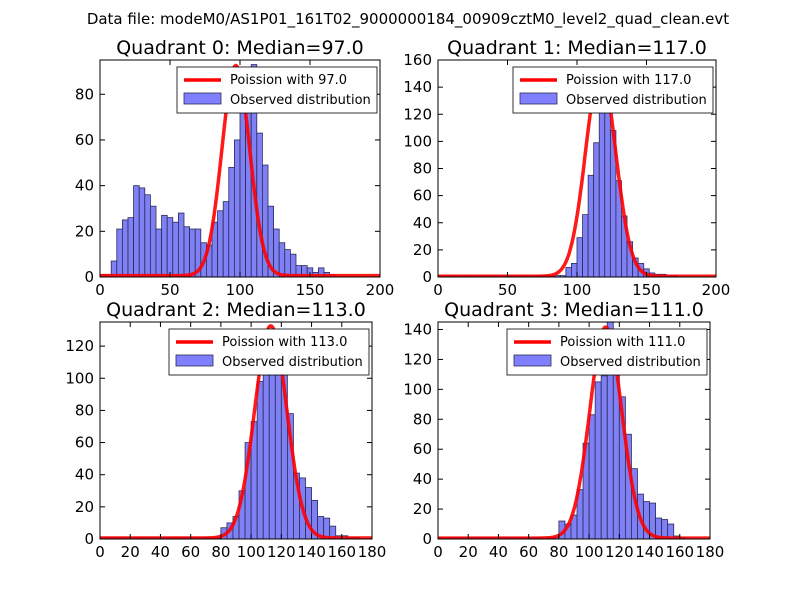 This screenshot has height=600, width=800. Describe the element at coordinates (130, 552) in the screenshot. I see `x-tick-label: 20` at that location.